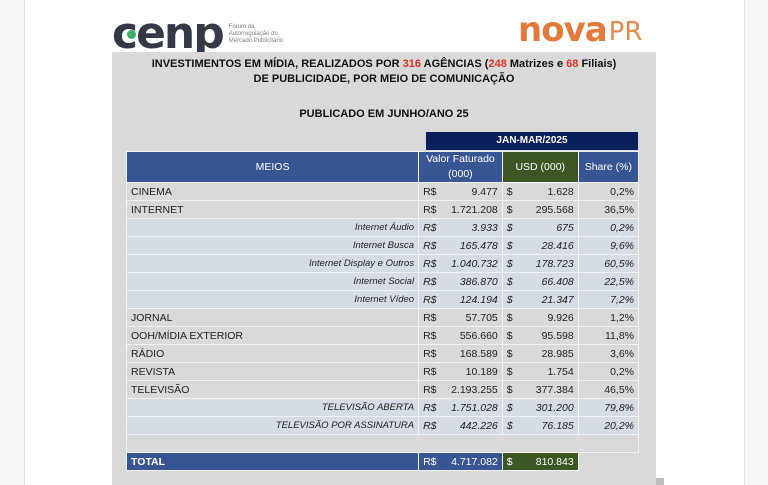 This screenshot has height=485, width=768. What do you see at coordinates (272, 407) in the screenshot?
I see `media-name: TELEVISÃO ABERTA` at bounding box center [272, 407].